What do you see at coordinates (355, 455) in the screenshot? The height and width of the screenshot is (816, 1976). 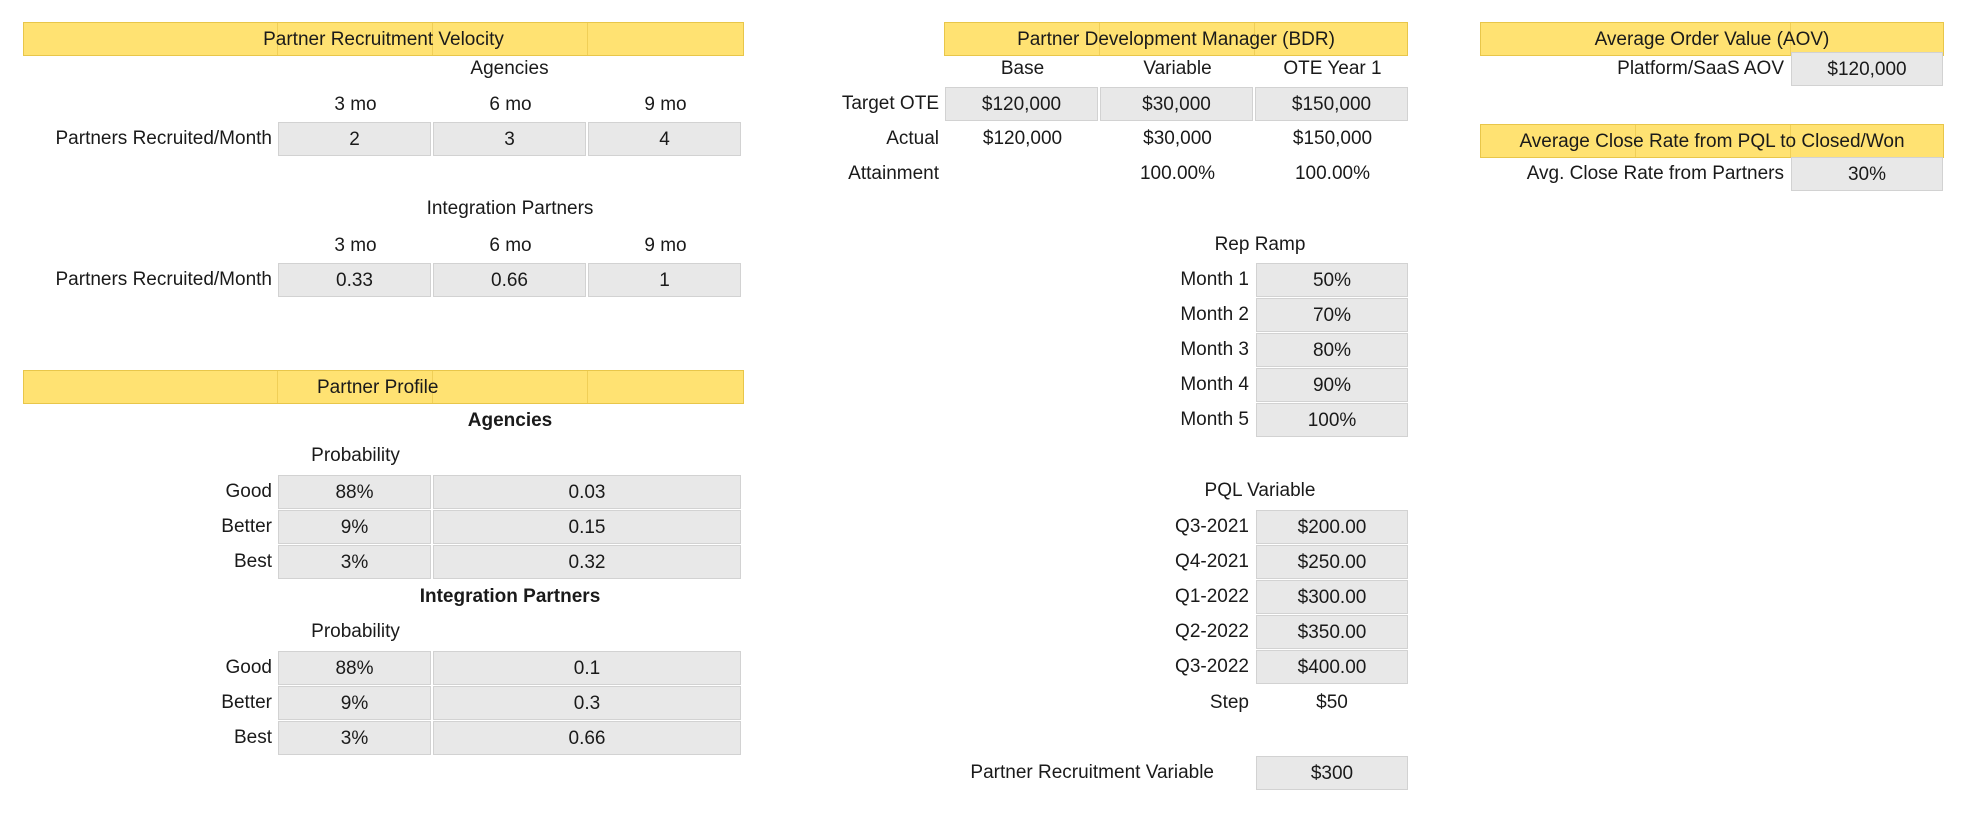 I see `profile-agencies-prob-label: Probability` at bounding box center [355, 455].